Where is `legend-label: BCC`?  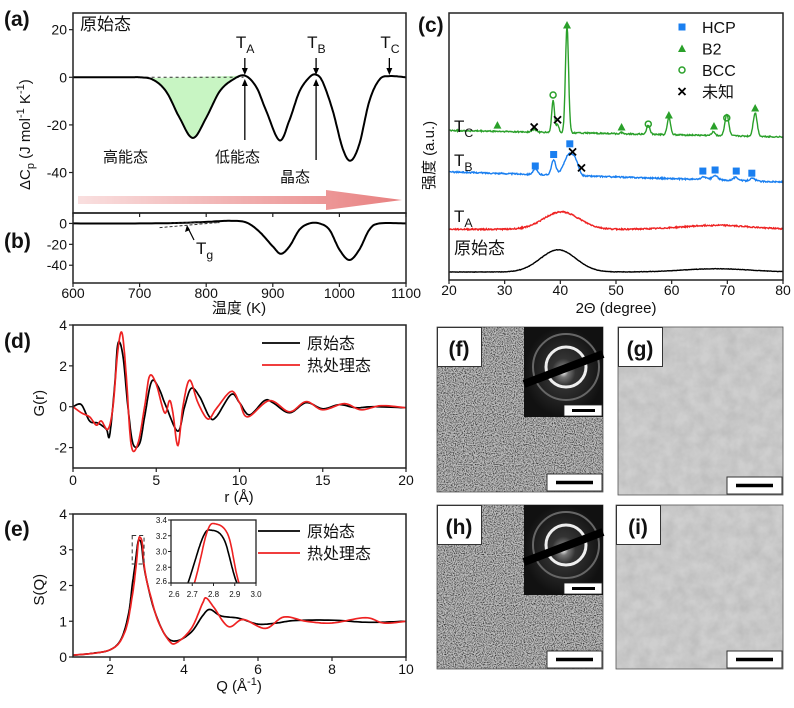 legend-label: BCC is located at coordinates (719, 71).